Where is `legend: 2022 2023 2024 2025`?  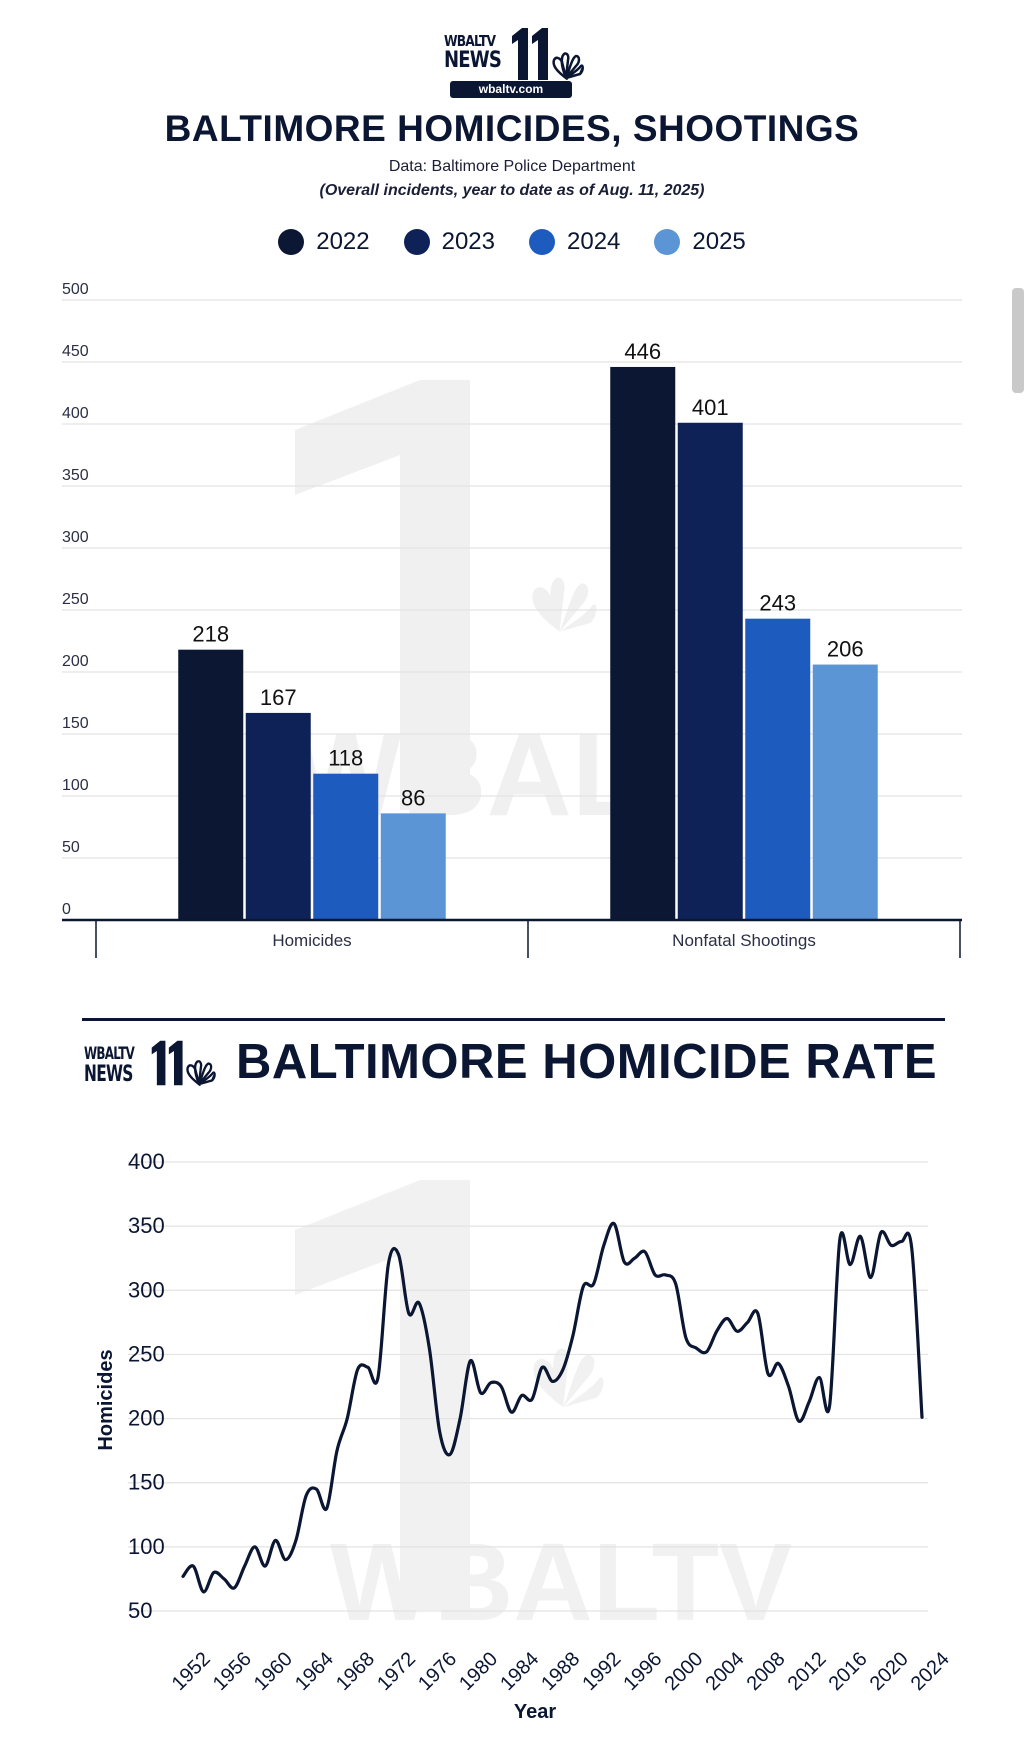
legend: 2022 2023 2024 2025 is located at coordinates (512, 242).